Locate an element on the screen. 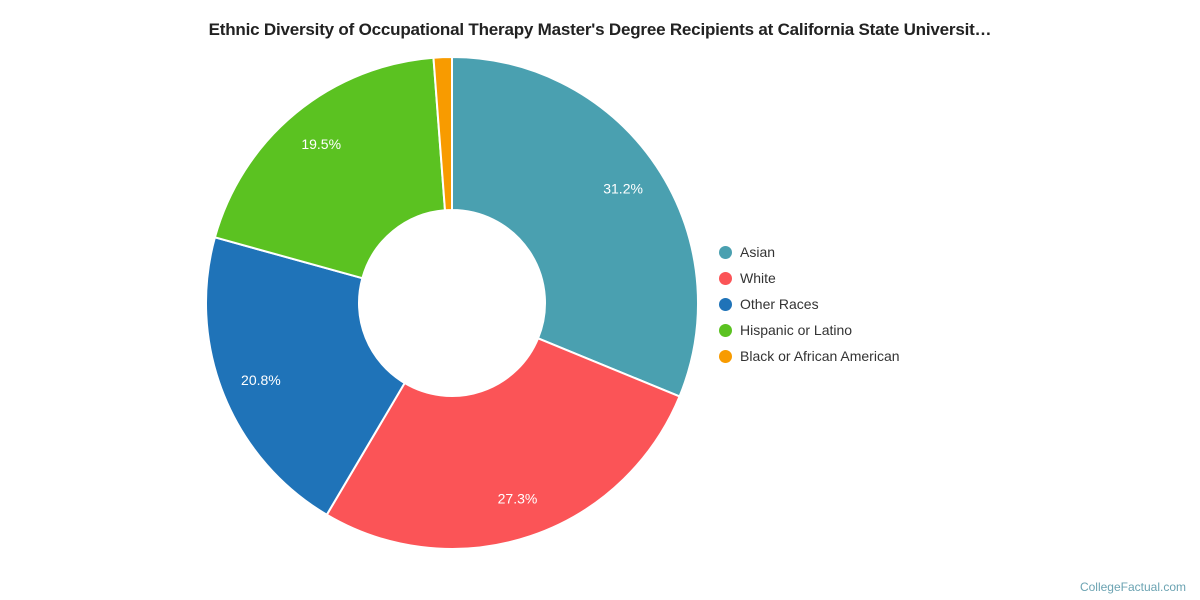  legend-item-white: White is located at coordinates (809, 278).